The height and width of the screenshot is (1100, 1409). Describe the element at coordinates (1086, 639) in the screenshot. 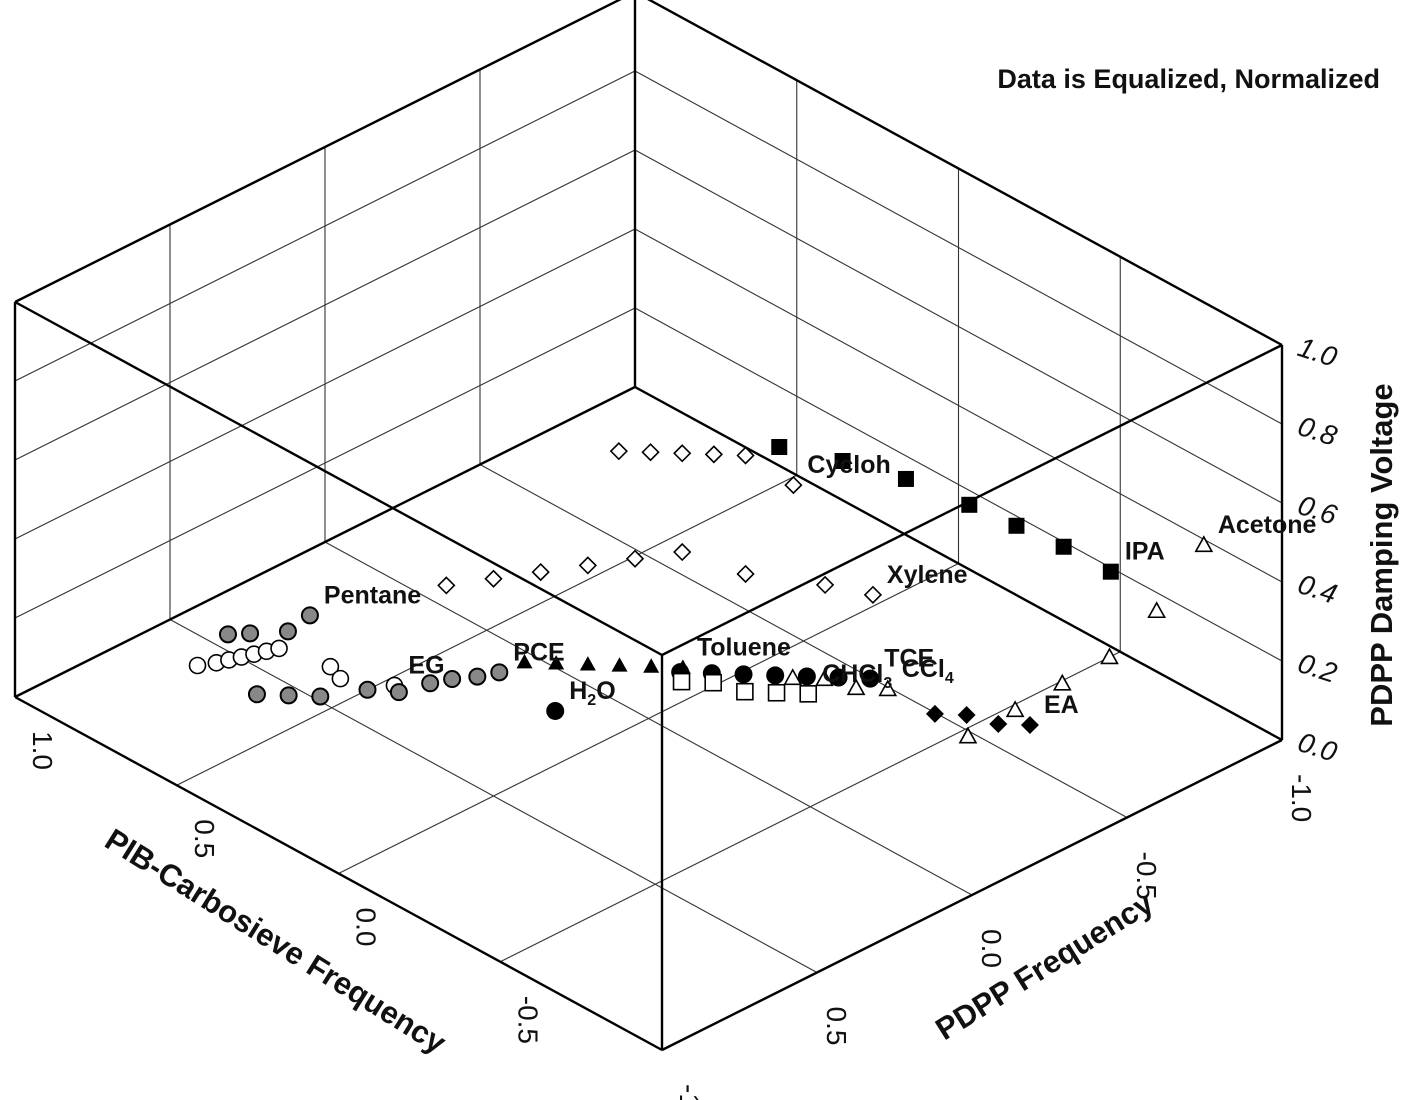

I see `series-acetone` at that location.